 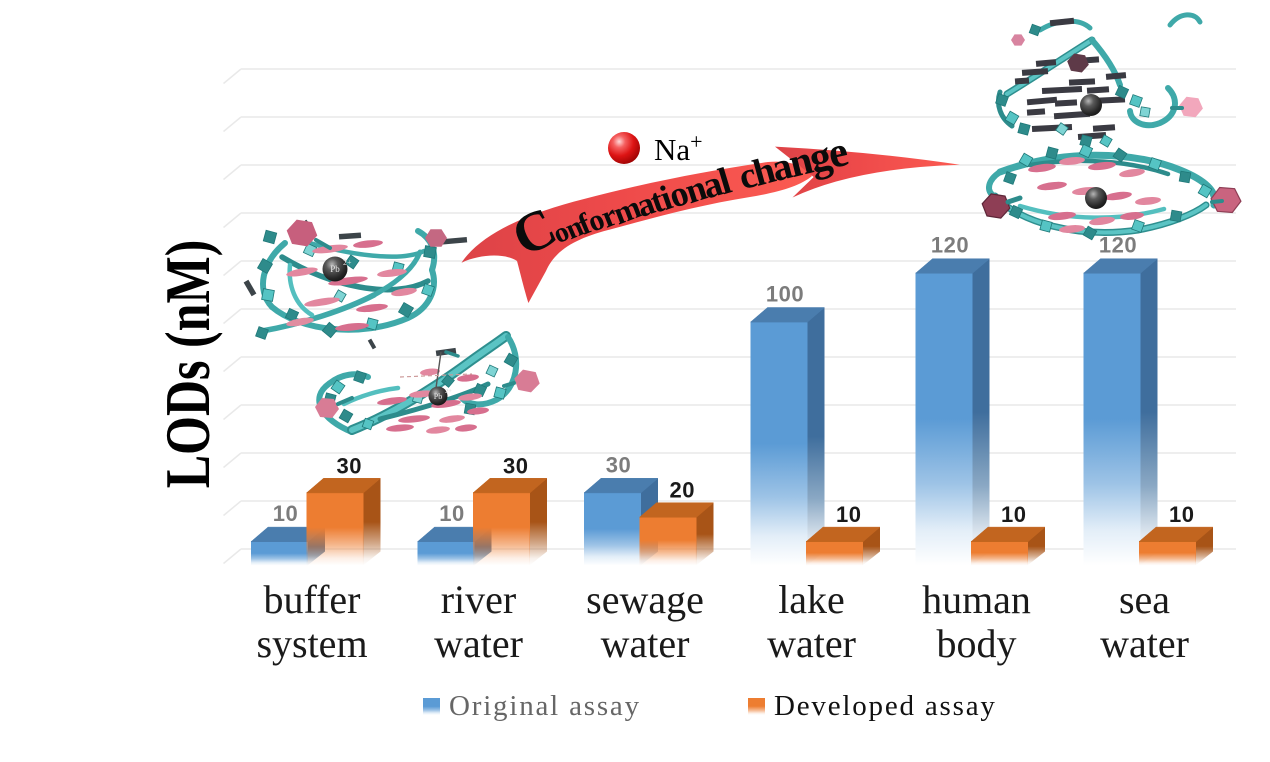 What do you see at coordinates (885, 706) in the screenshot?
I see `svg-text: Developed assay` at bounding box center [885, 706].